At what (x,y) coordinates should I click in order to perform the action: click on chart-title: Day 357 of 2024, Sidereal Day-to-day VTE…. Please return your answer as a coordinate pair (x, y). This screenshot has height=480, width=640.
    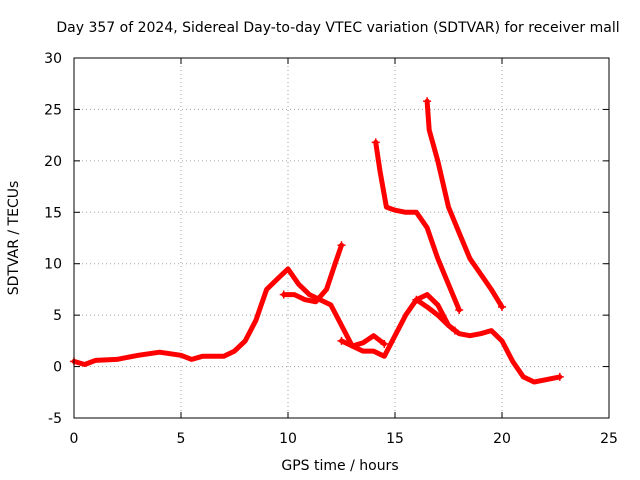
    Looking at the image, I should click on (337, 28).